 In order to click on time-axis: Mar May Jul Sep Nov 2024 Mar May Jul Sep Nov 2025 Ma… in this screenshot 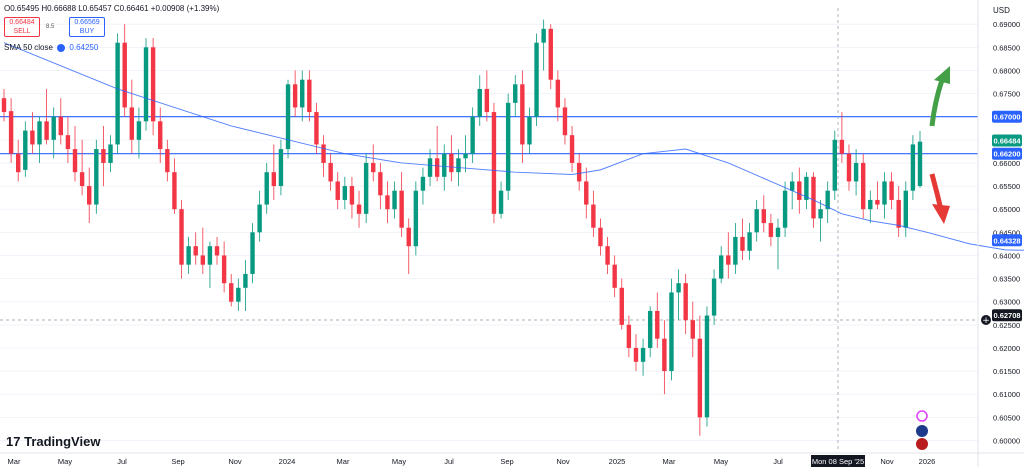, I will do `click(472, 461)`.